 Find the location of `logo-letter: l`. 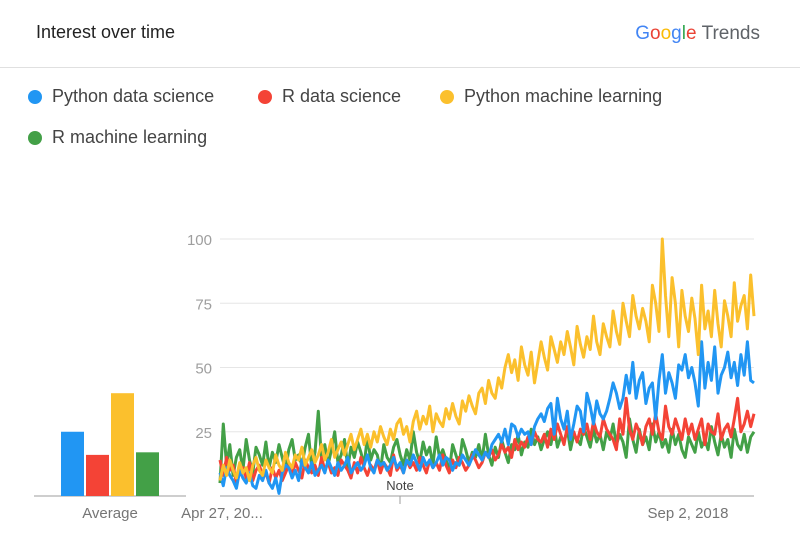

logo-letter: l is located at coordinates (683, 33).